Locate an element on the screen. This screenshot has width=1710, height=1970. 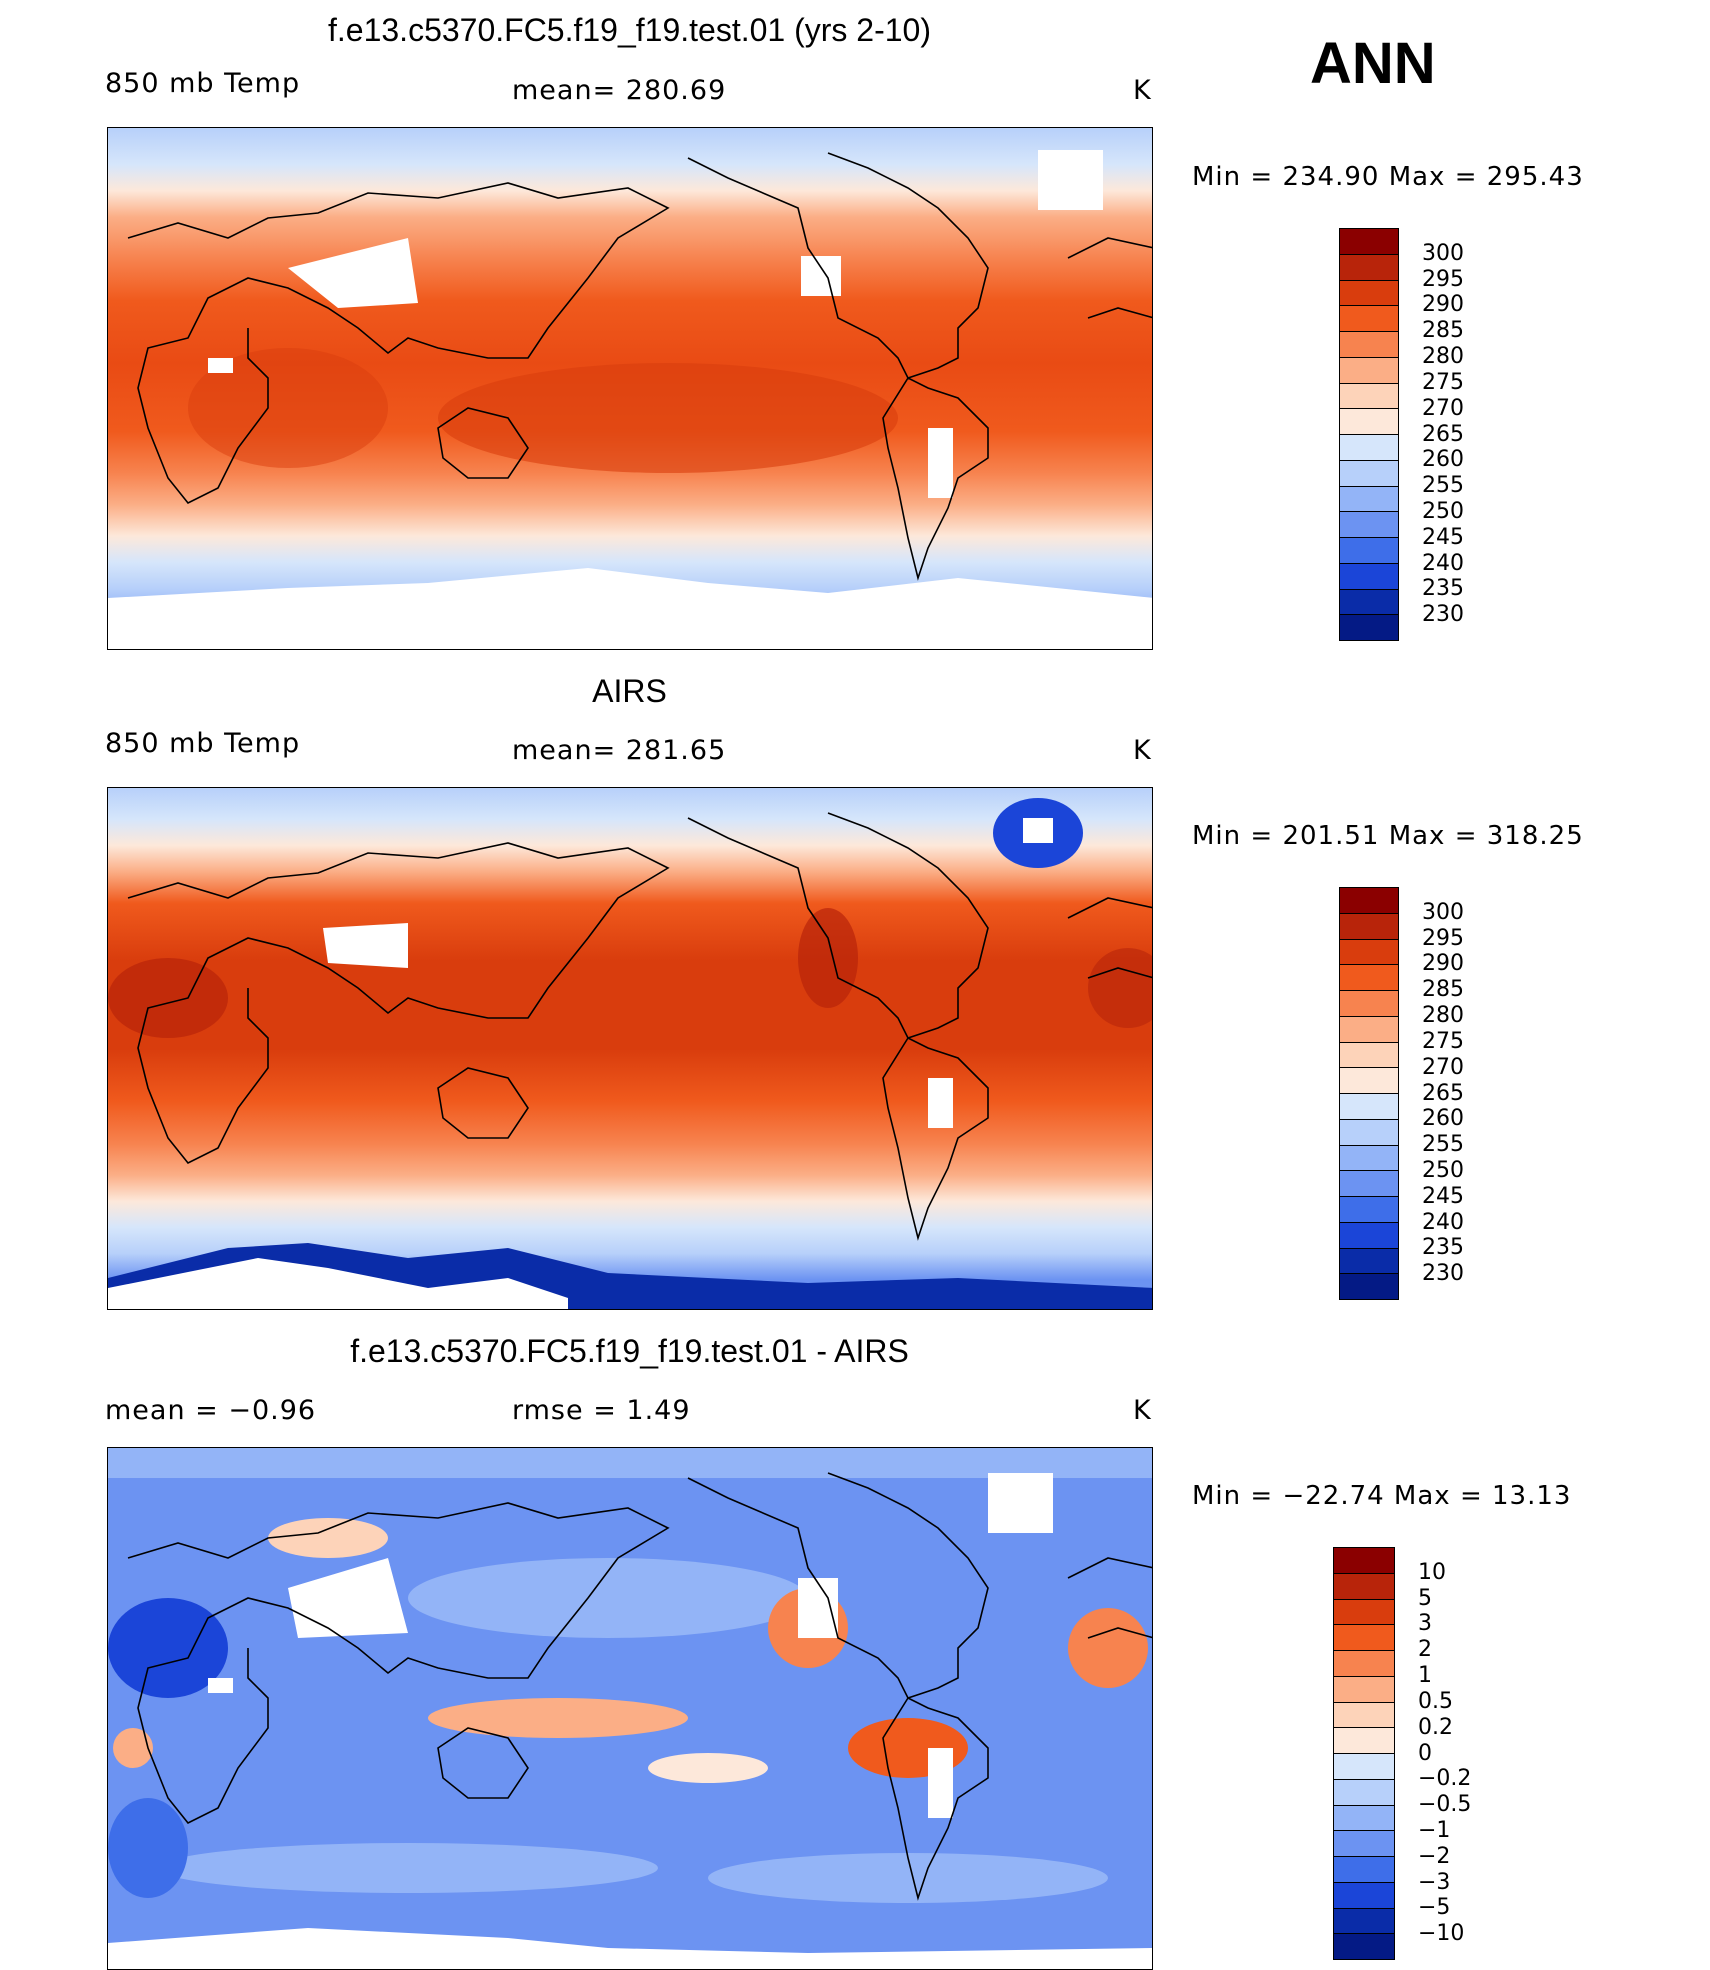
panel-3-mean-label: mean = −0.96 is located at coordinates (211, 1410).